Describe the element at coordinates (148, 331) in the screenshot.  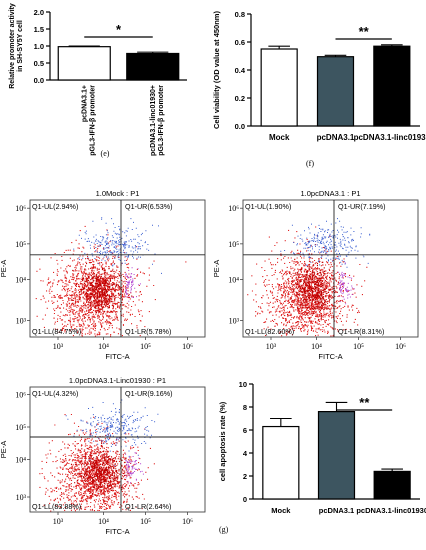
I see `quadrant-lr-label: Q1-LR(5.78%)` at that location.